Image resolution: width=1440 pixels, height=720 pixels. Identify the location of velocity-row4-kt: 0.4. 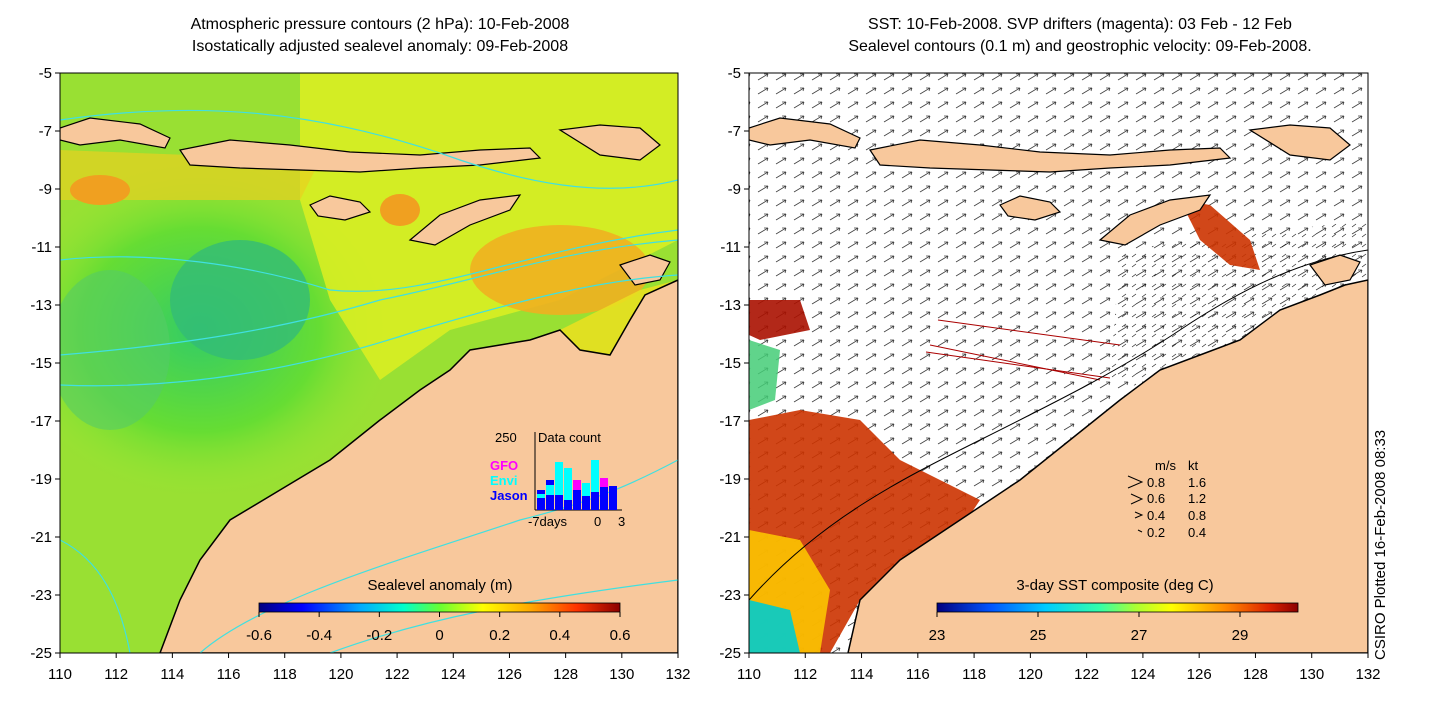
(1197, 532).